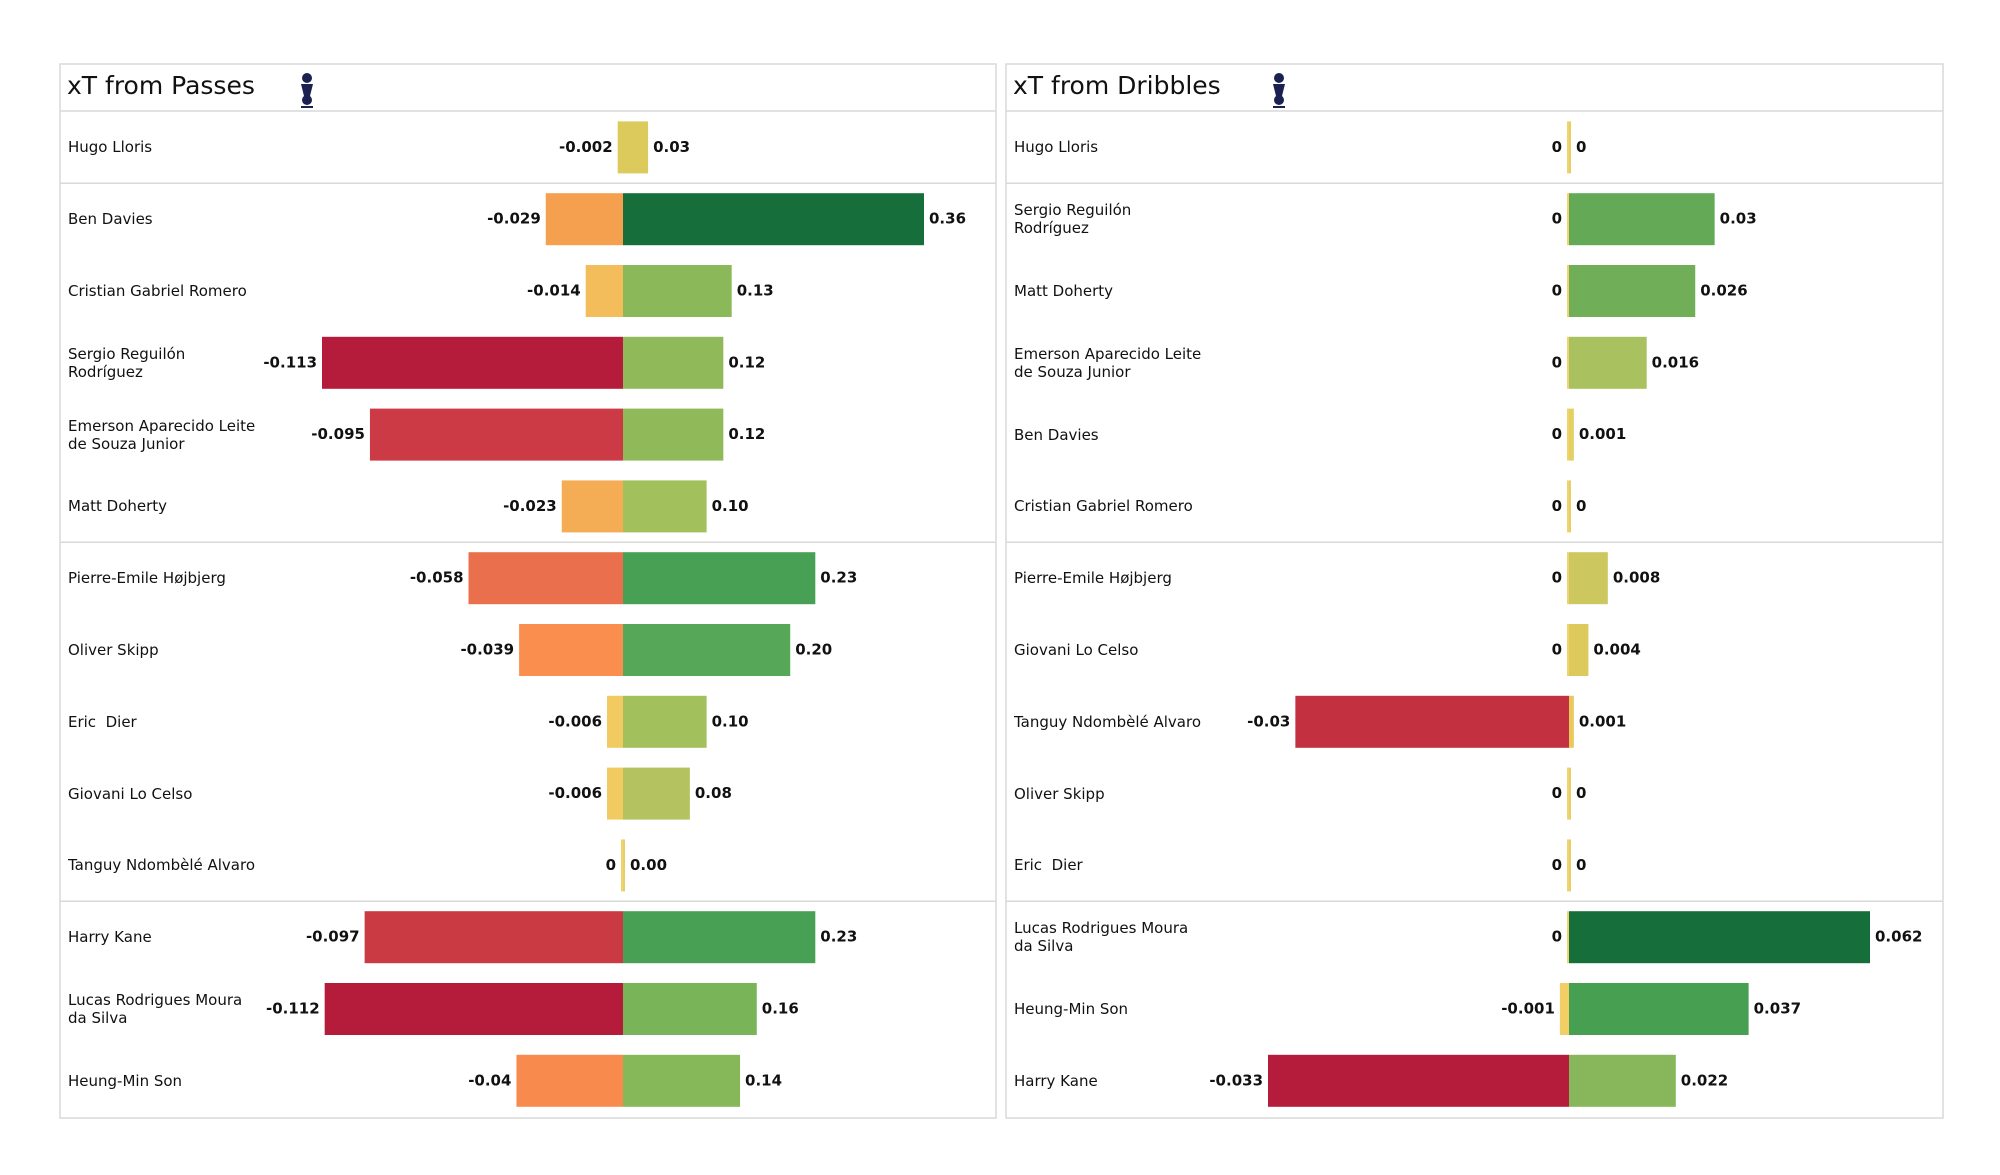  I want to click on player-name-box: Emerson Aparecido Leite de Souza Junior, so click(1108, 362).